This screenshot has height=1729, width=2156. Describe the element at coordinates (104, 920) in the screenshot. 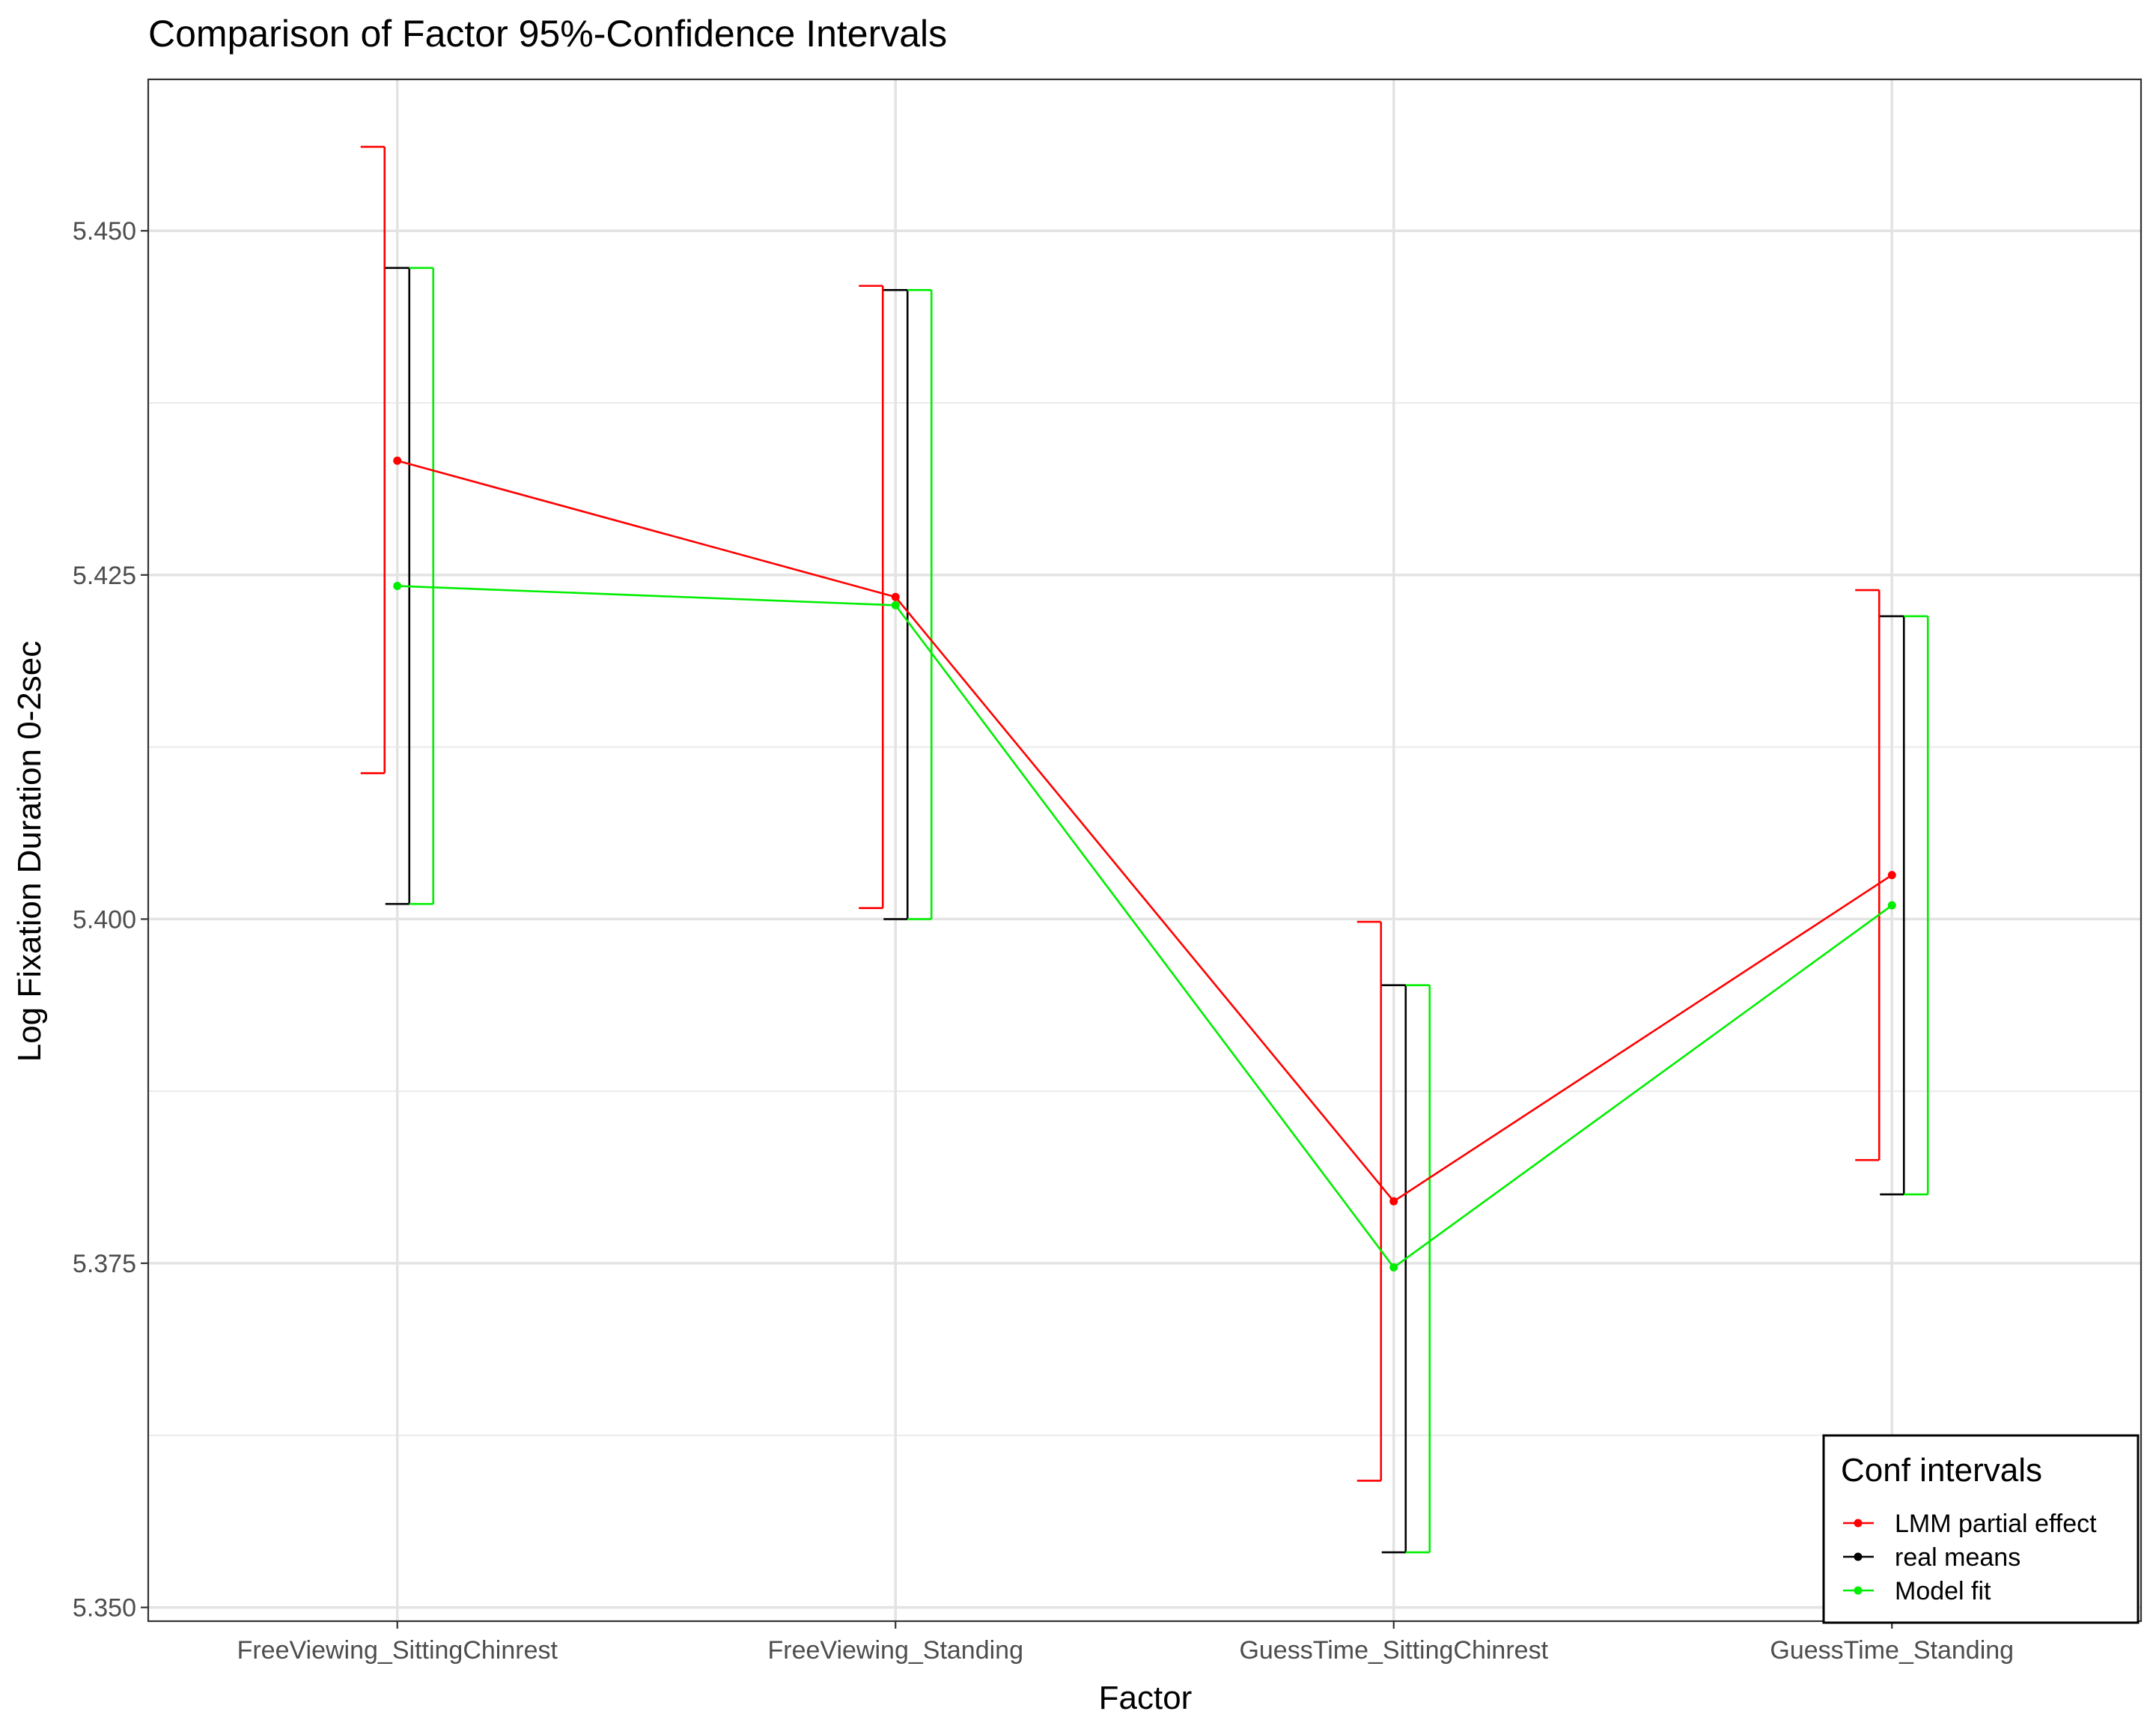

I see `y-tick-label: 5.400` at that location.